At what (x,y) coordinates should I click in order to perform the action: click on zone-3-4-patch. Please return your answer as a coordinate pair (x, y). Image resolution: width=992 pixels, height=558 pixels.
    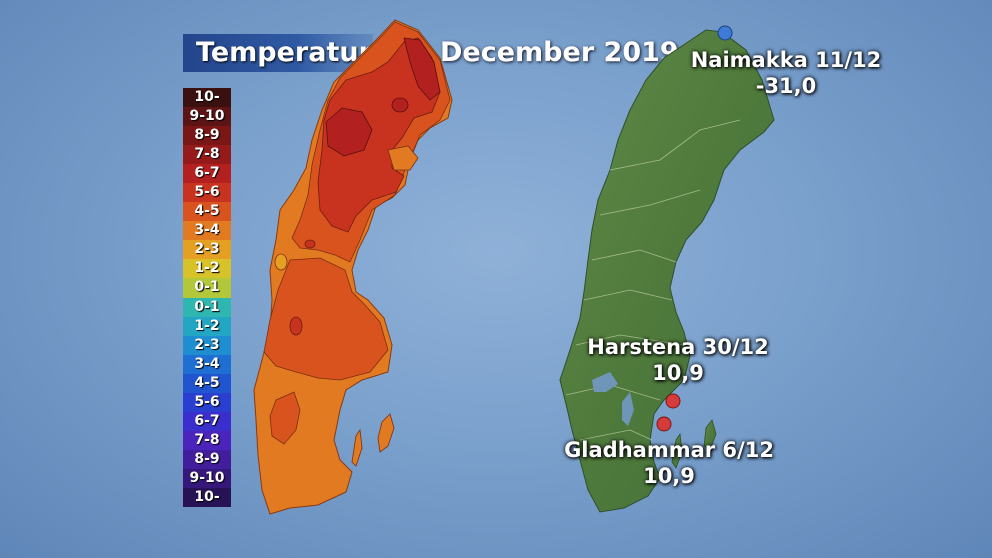
    Looking at the image, I should click on (403, 158).